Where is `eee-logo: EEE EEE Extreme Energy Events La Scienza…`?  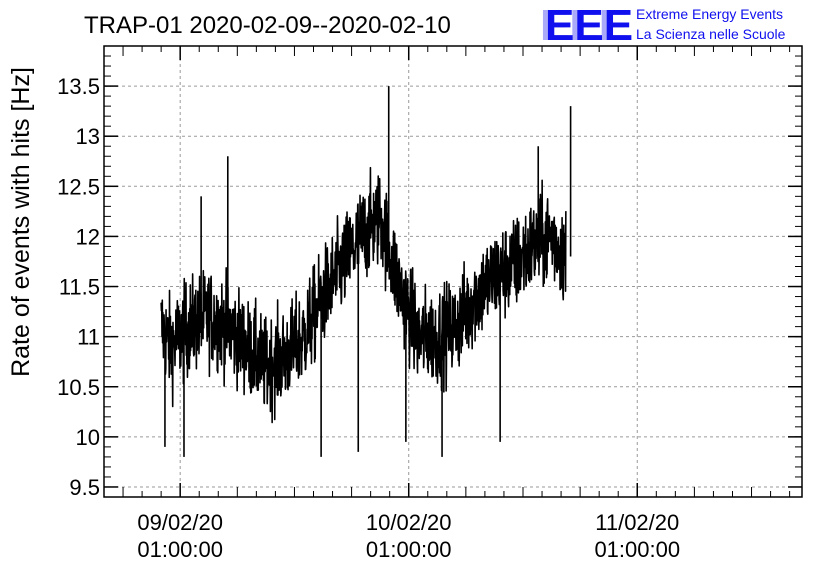 eee-logo: EEE EEE Extreme Energy Events La Scienza… is located at coordinates (663, 25).